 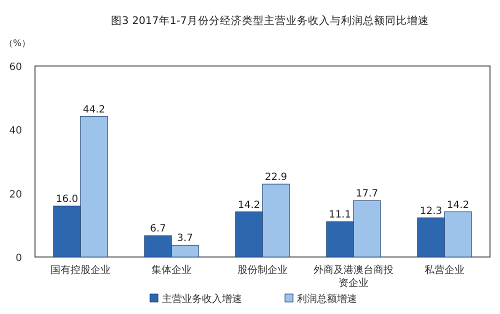 I want to click on y-axis-title: （%）, so click(x=17, y=44).